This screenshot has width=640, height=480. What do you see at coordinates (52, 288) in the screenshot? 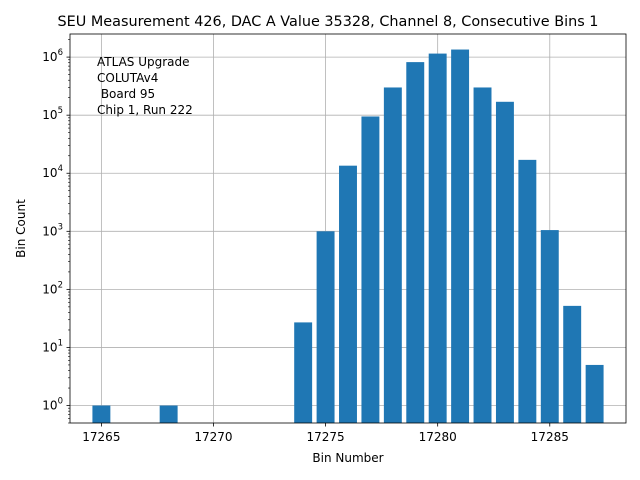
I see `y-tick-label: 10²` at bounding box center [52, 288].